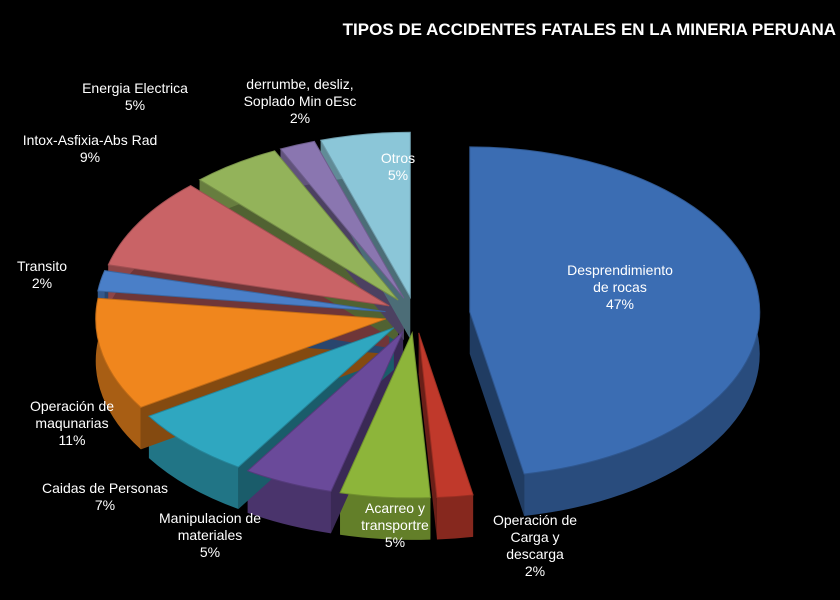  What do you see at coordinates (398, 158) in the screenshot?
I see `category-label: Otros` at bounding box center [398, 158].